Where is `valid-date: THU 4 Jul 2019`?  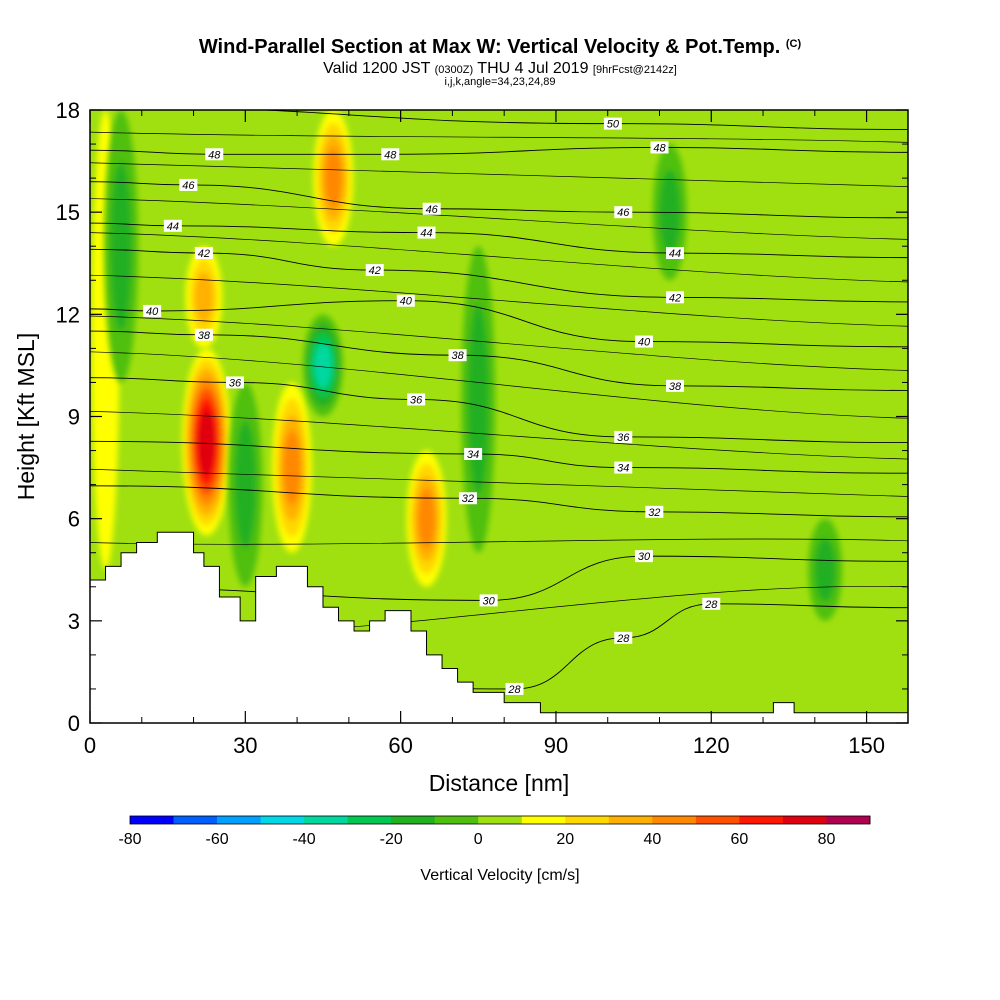
valid-date: THU 4 Jul 2019 is located at coordinates (533, 68).